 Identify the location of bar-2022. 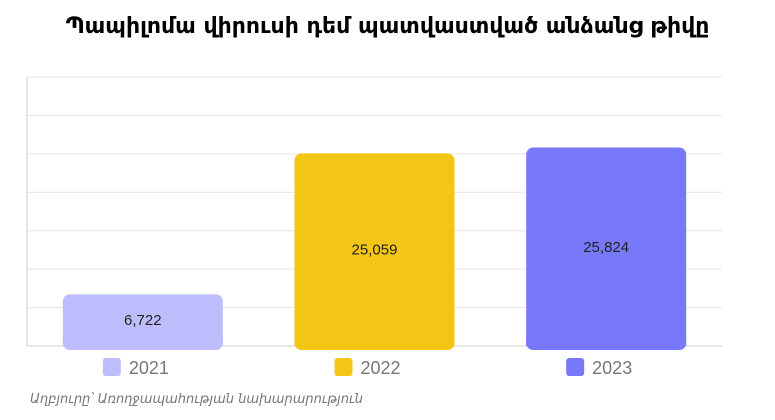
(374, 251).